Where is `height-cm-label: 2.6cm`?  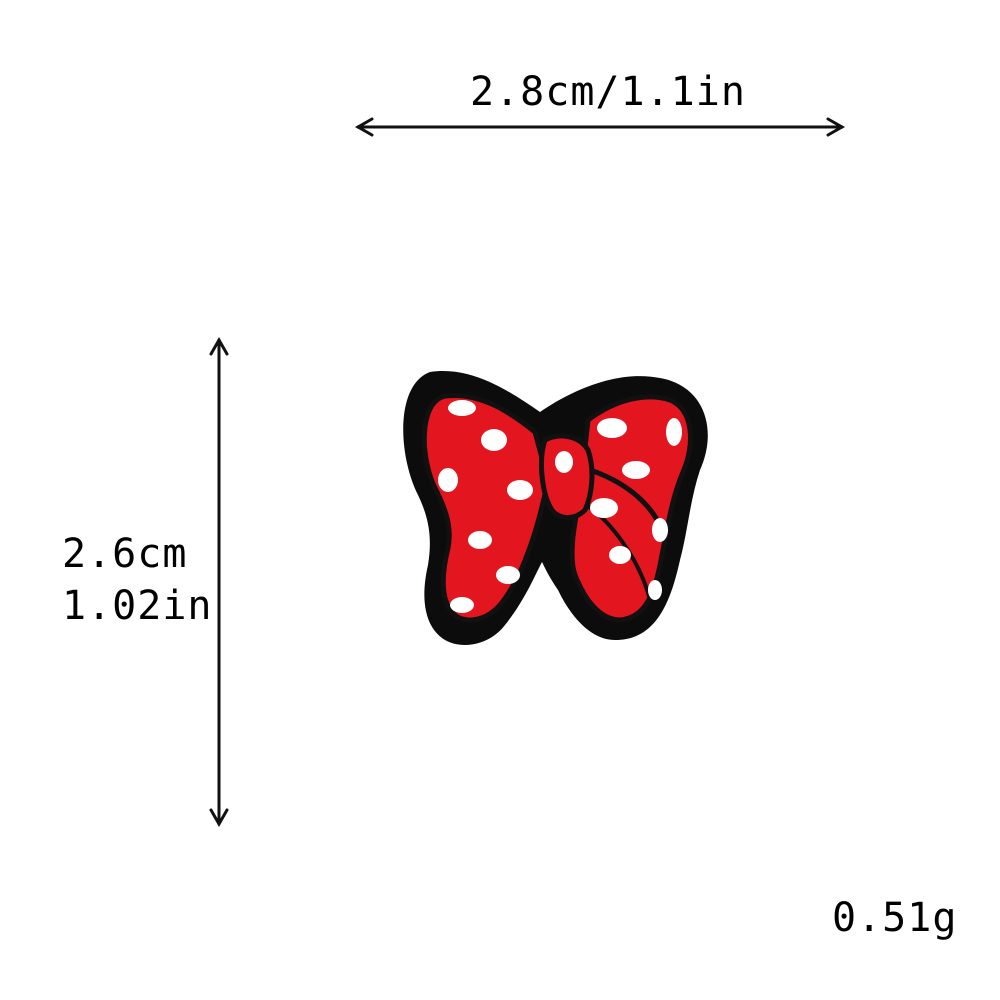 height-cm-label: 2.6cm is located at coordinates (125, 554).